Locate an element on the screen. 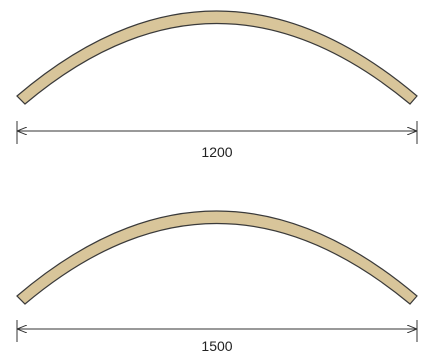 This screenshot has width=430, height=354. arch-2-dimension-label: 1500 is located at coordinates (216, 346).